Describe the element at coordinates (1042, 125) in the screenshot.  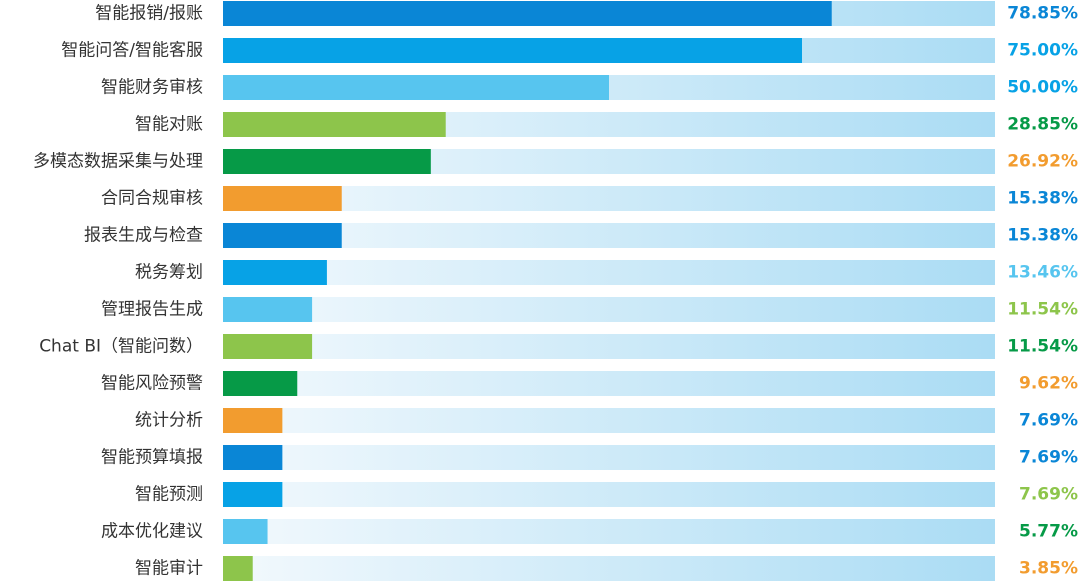
I see `value-label: 28.85%` at that location.